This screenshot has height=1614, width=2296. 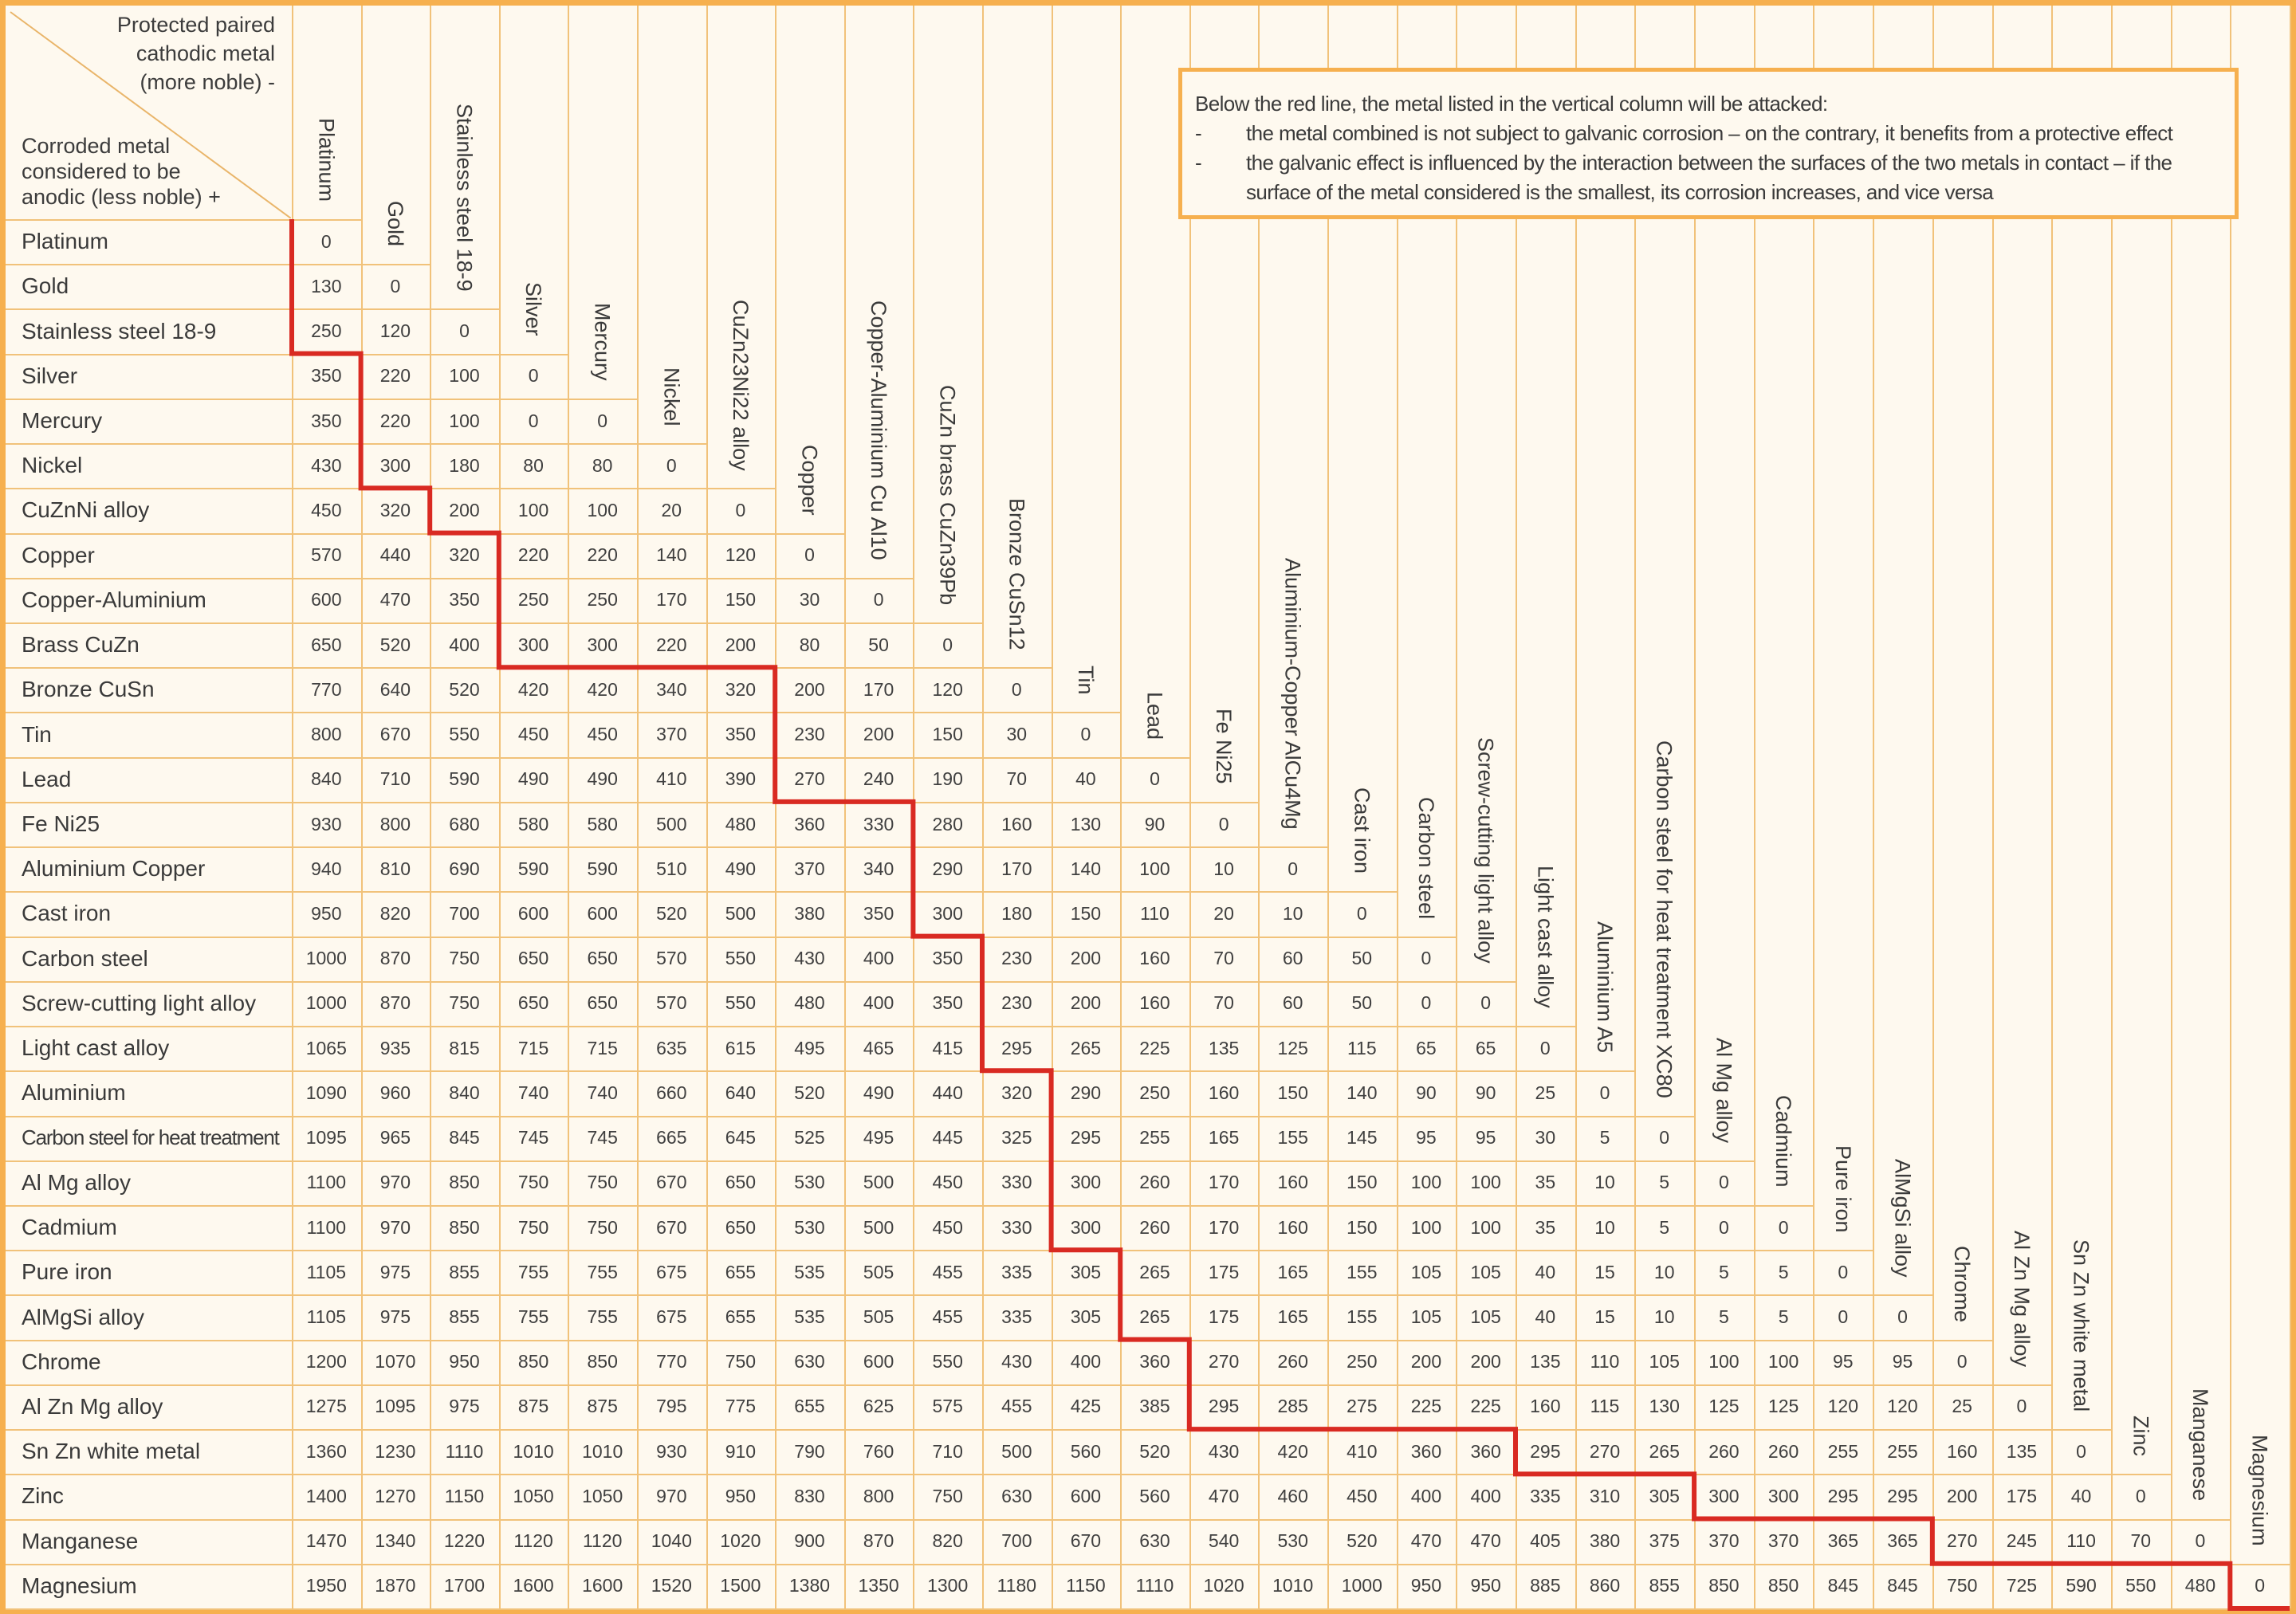 What do you see at coordinates (741, 1182) in the screenshot?
I see `table-cell: 650` at bounding box center [741, 1182].